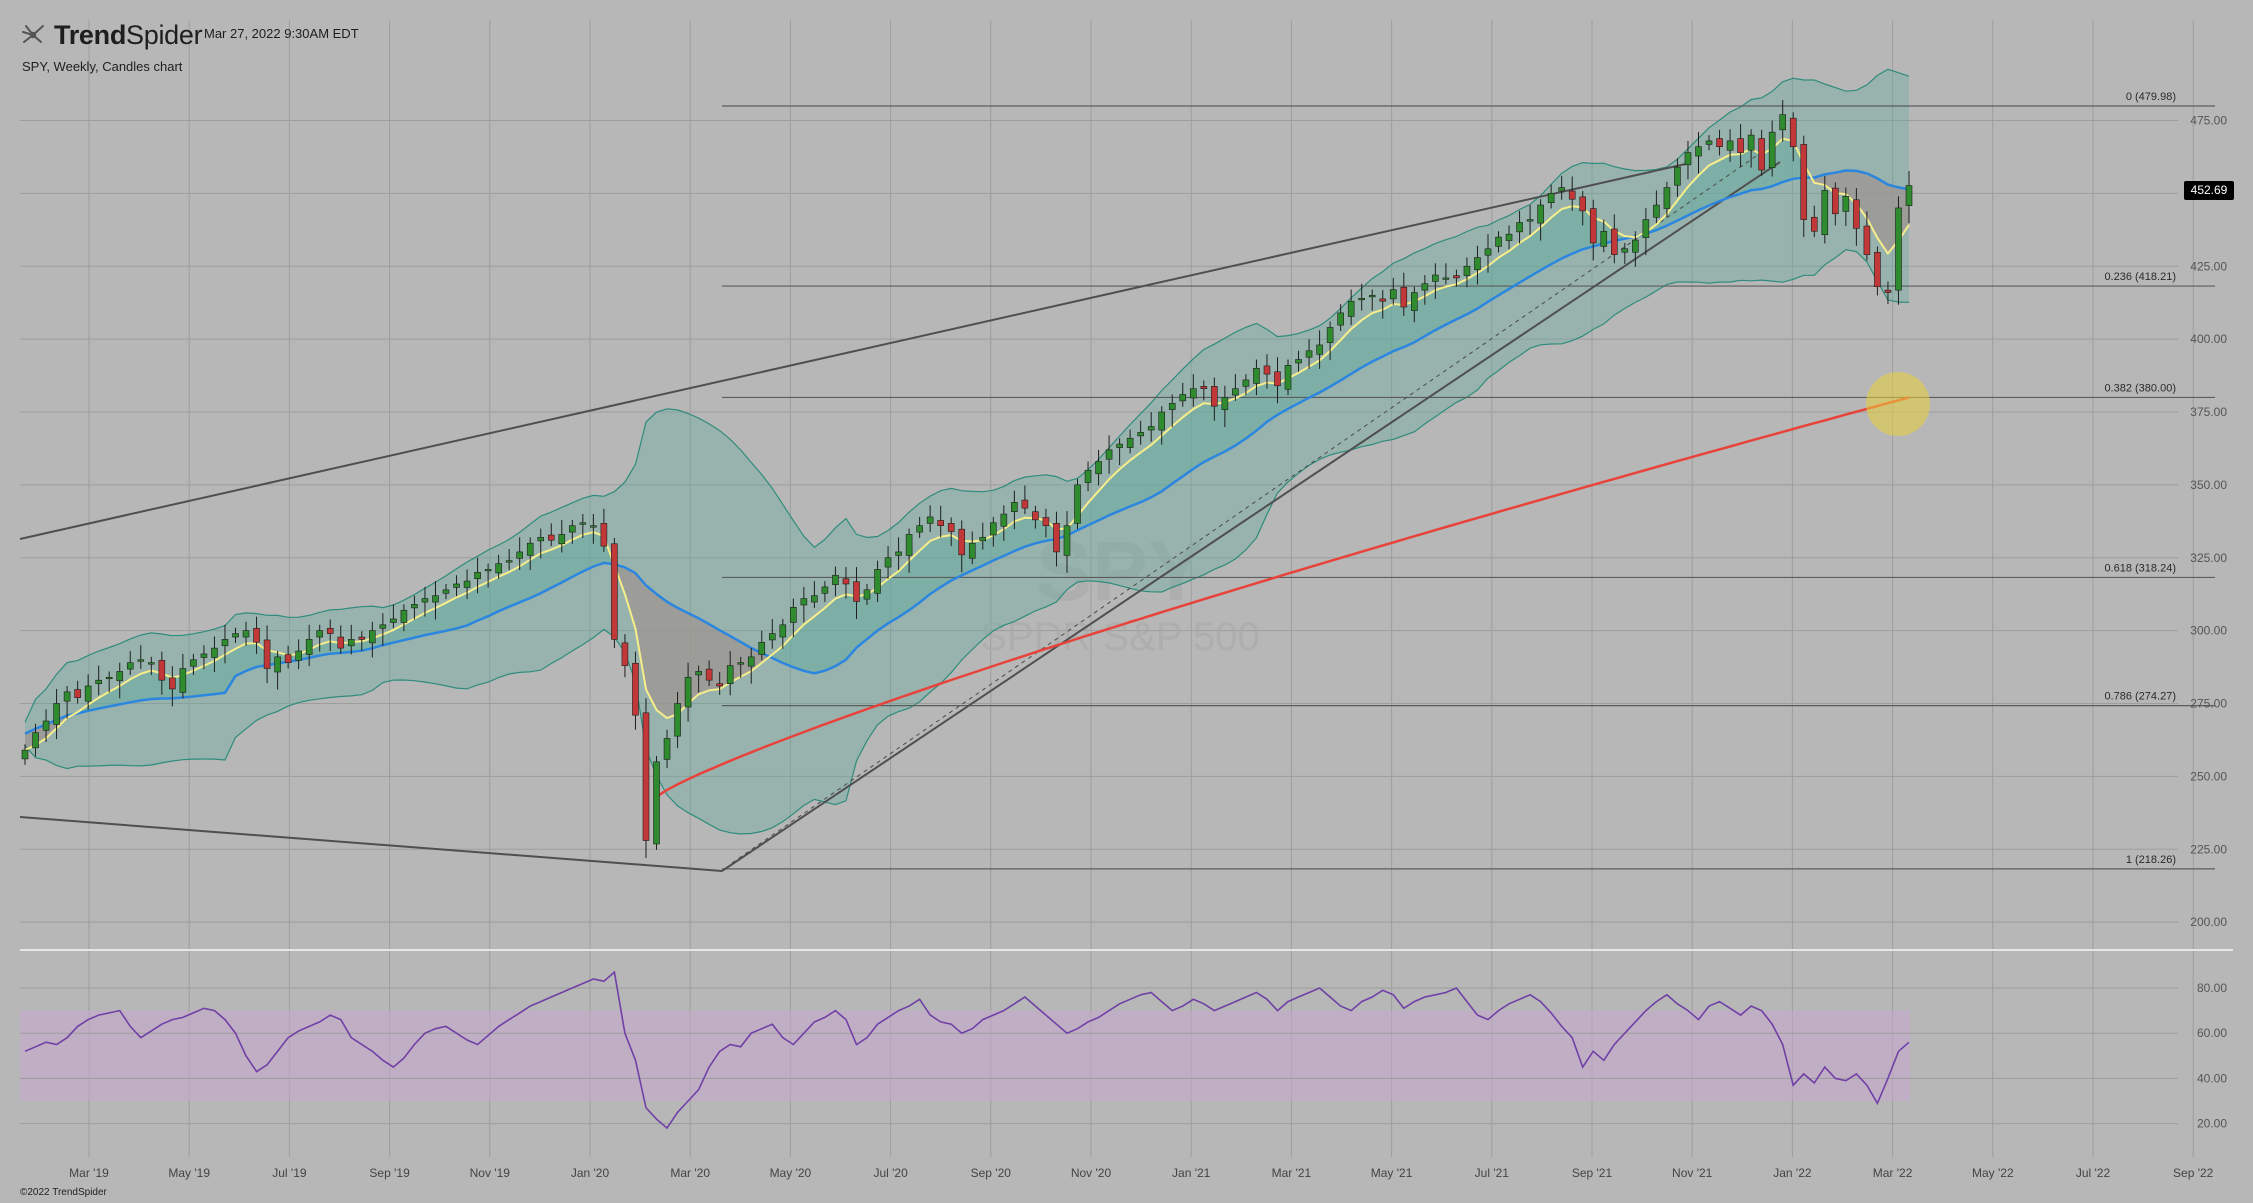 This screenshot has width=2253, height=1203. I want to click on chart-datetime: Mar 27, 2022 9:30AM EDT, so click(281, 33).